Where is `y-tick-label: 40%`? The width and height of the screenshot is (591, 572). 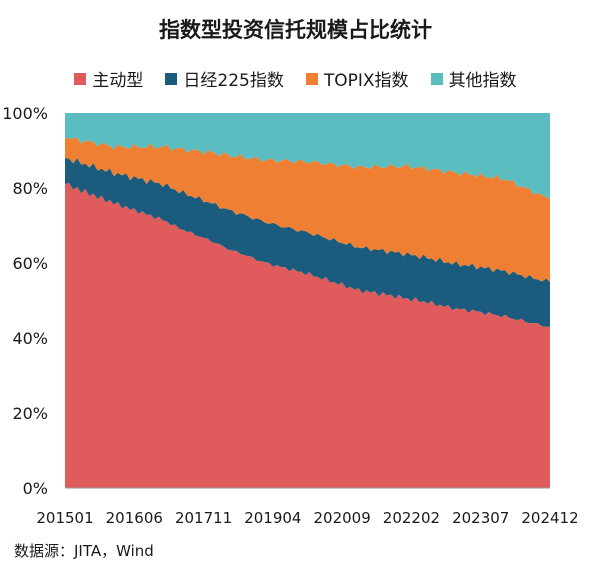 y-tick-label: 40% is located at coordinates (30, 338).